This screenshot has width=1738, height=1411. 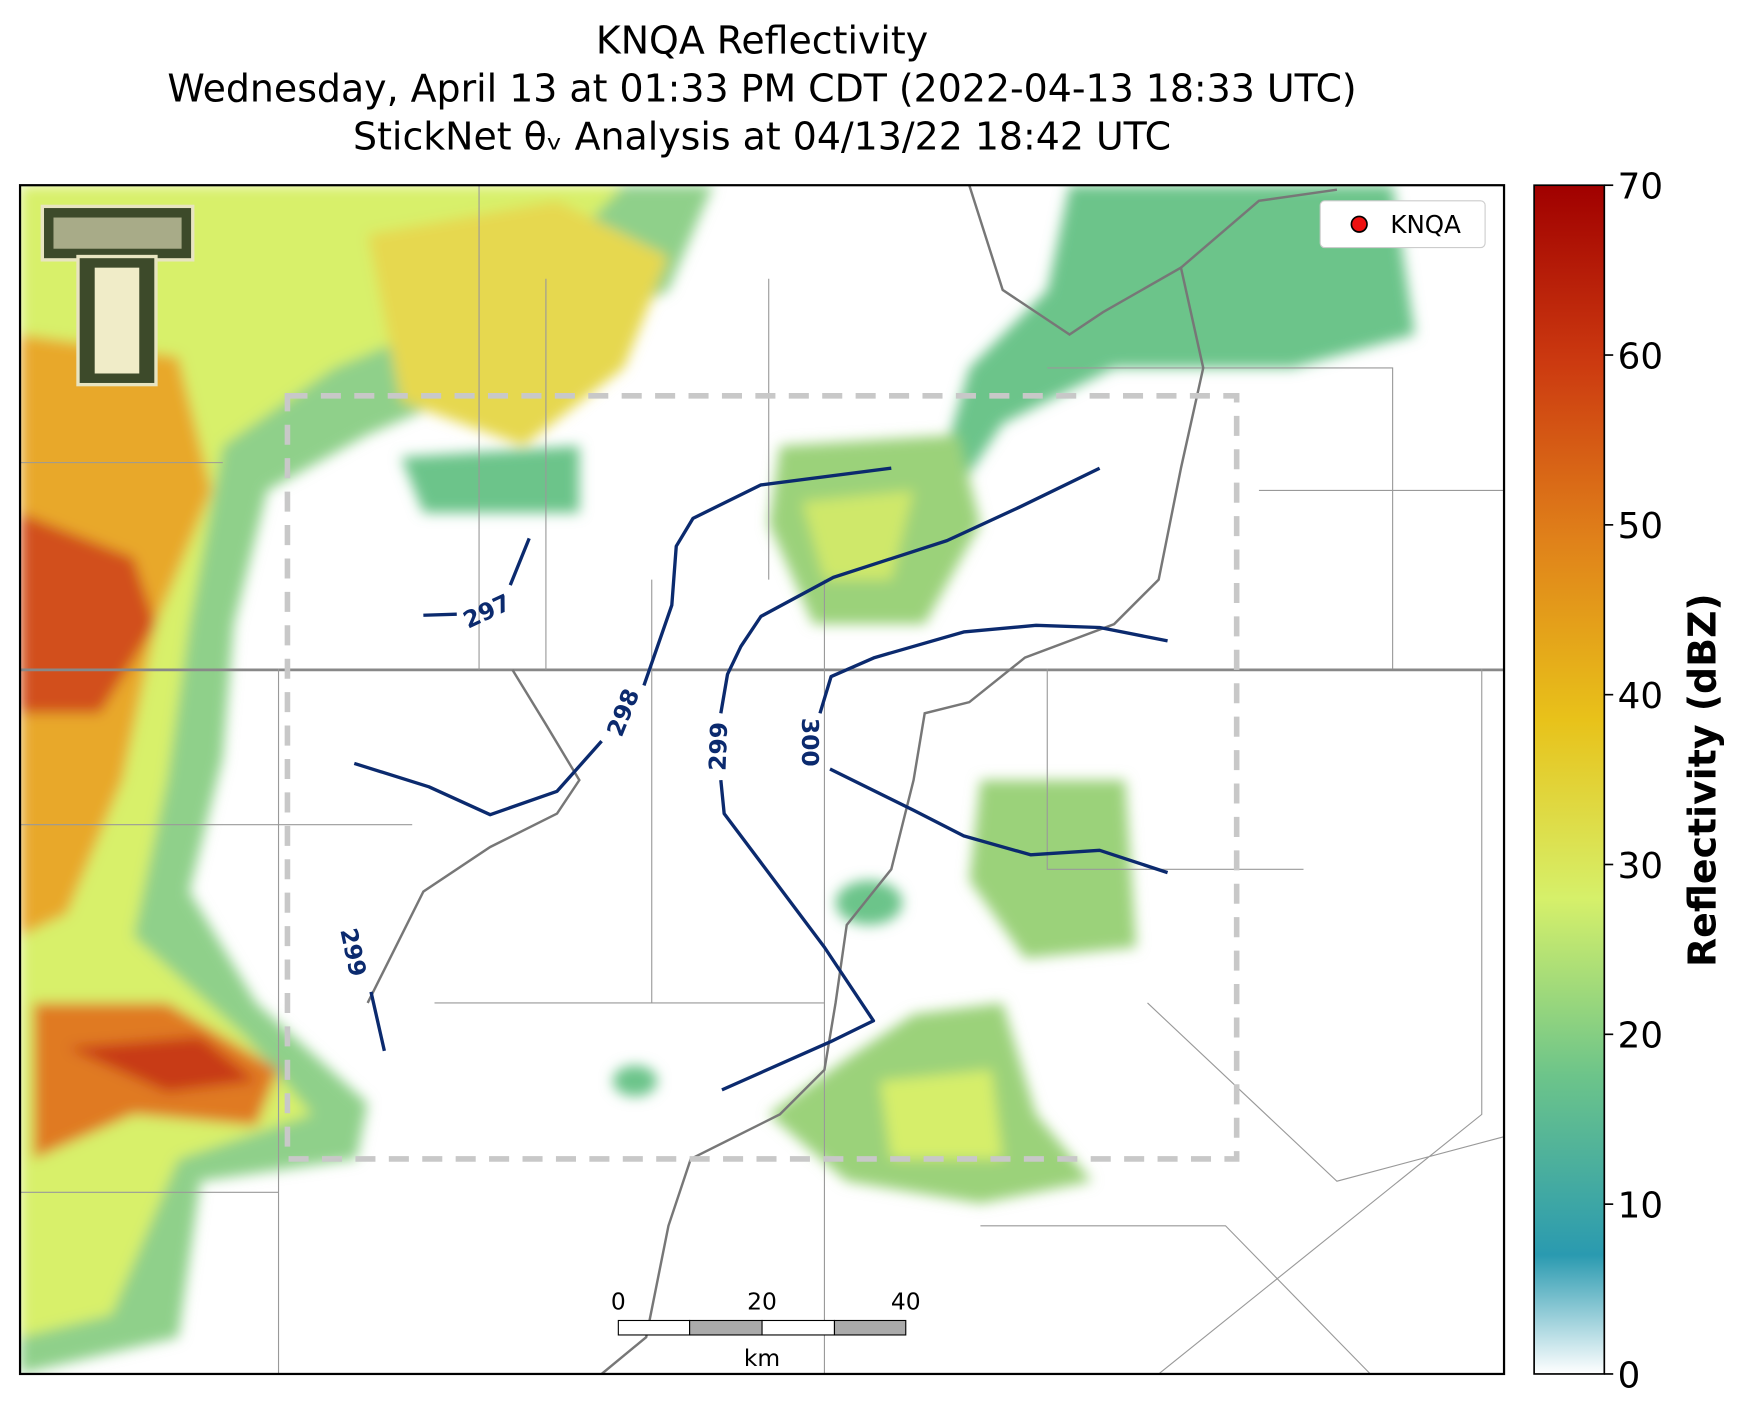 What do you see at coordinates (1359, 224) in the screenshot?
I see `legend-marker` at bounding box center [1359, 224].